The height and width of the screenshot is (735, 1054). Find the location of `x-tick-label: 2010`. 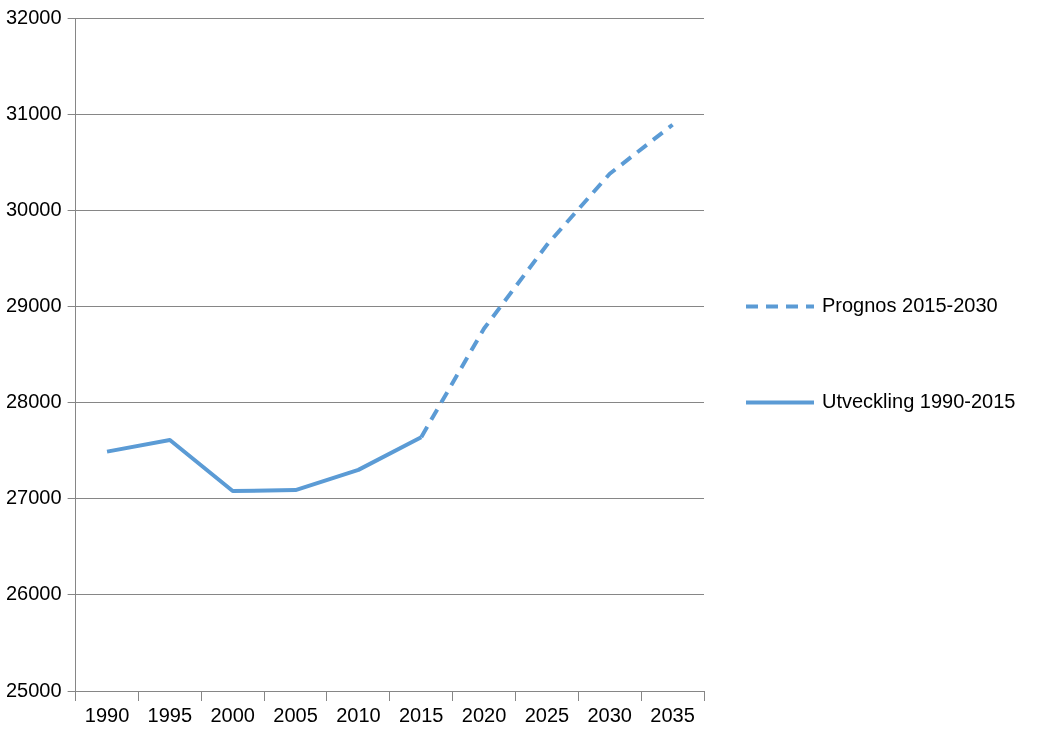

x-tick-label: 2010 is located at coordinates (358, 714).